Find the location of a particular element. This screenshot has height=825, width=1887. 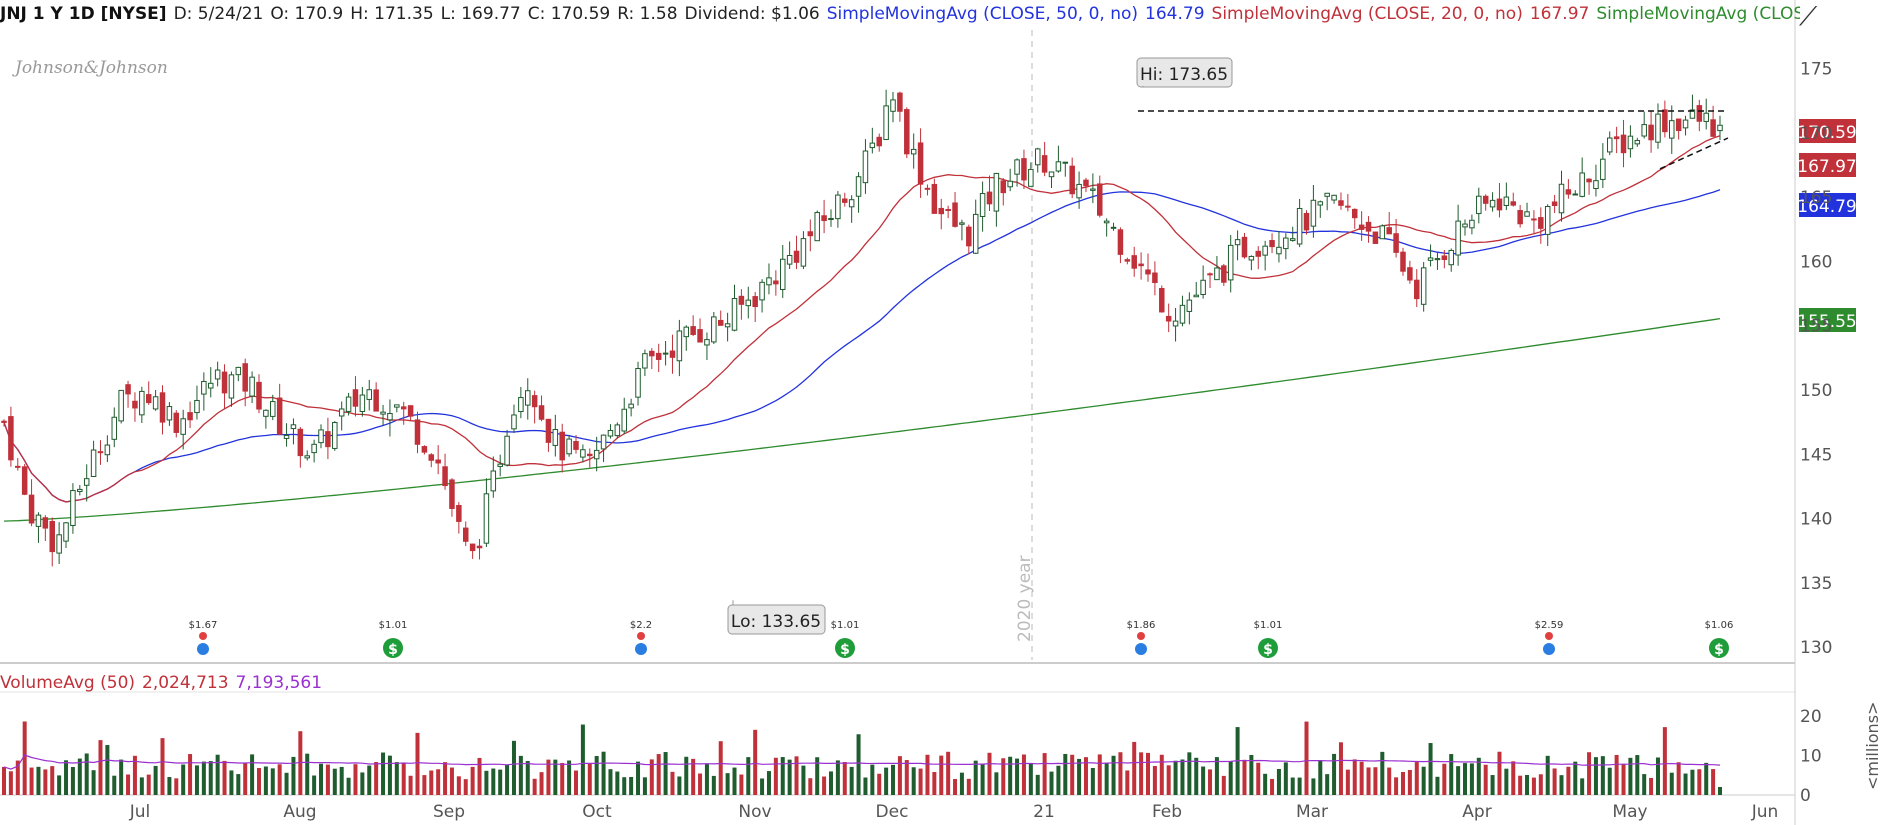

sma50-label: SimpleMovingAvg (CLOSE, 50, 0, no) is located at coordinates (982, 14).